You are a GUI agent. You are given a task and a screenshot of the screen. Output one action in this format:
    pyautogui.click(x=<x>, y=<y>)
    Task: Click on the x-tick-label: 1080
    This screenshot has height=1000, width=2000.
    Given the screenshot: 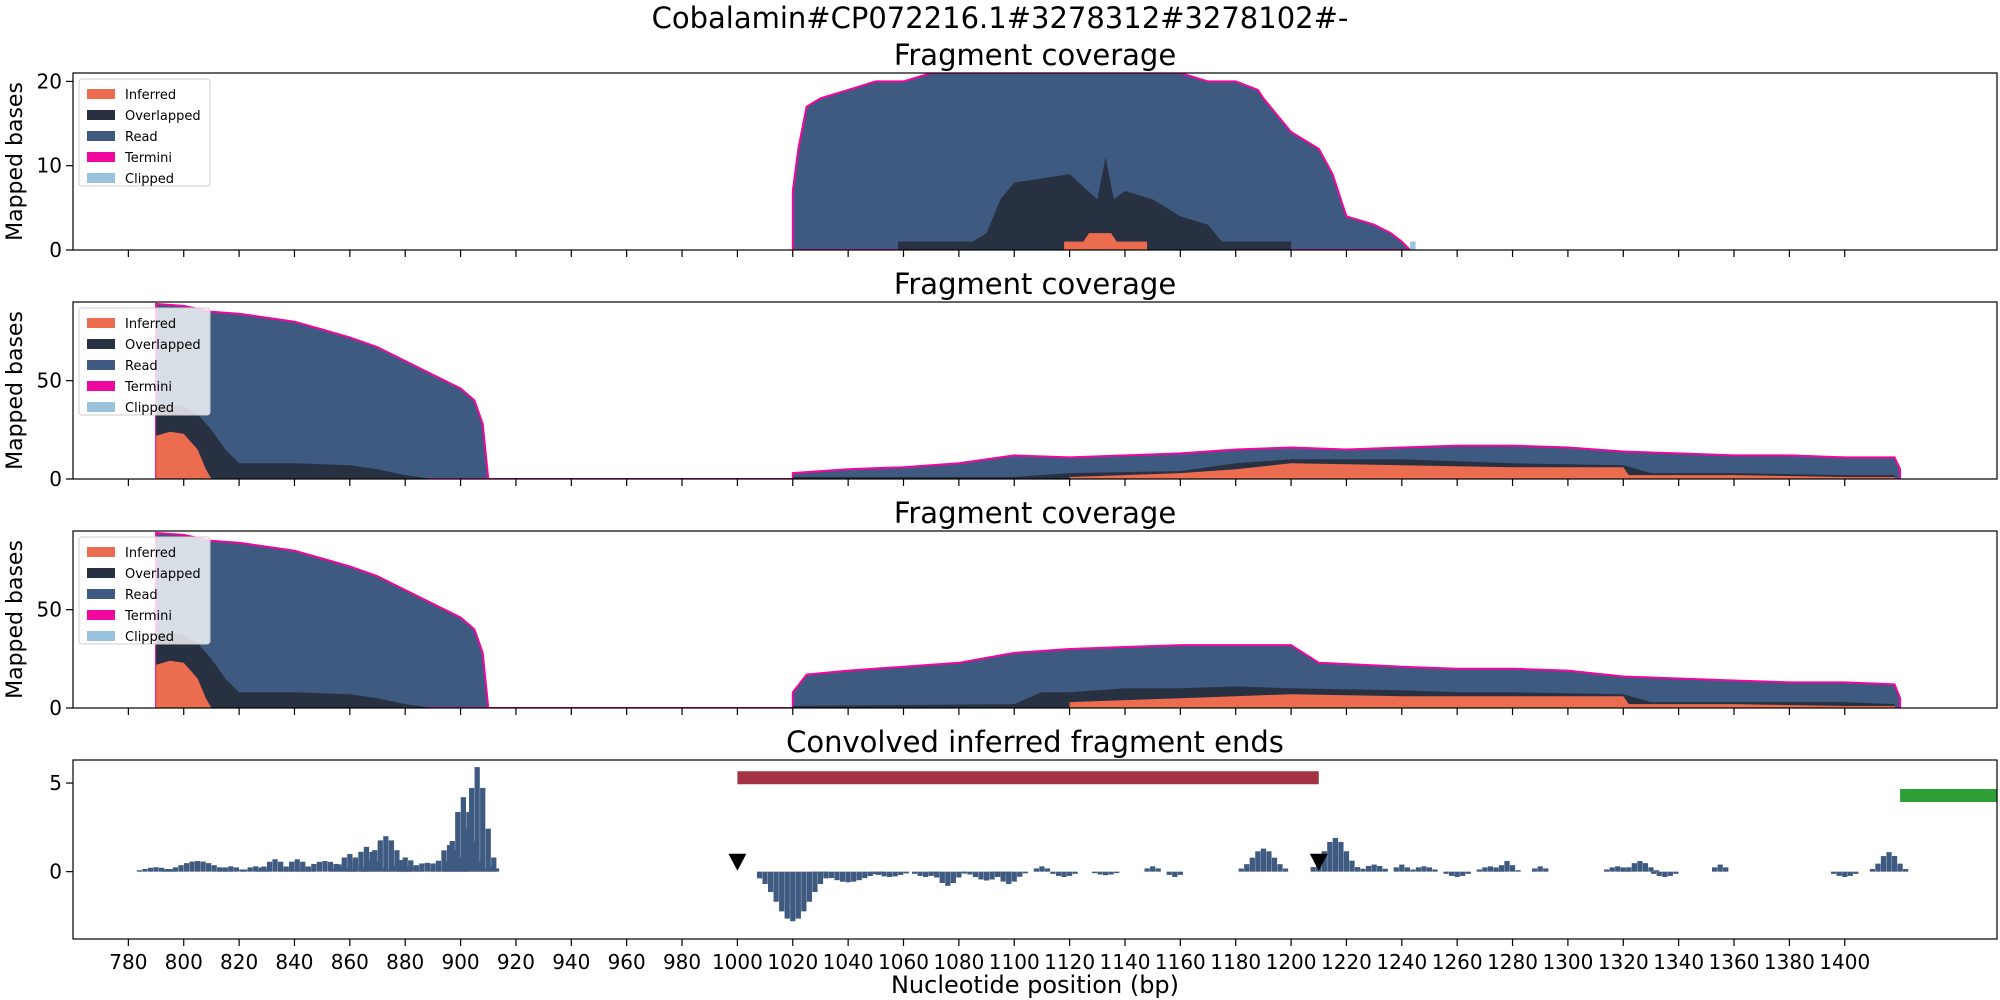 What is the action you would take?
    pyautogui.click(x=958, y=962)
    